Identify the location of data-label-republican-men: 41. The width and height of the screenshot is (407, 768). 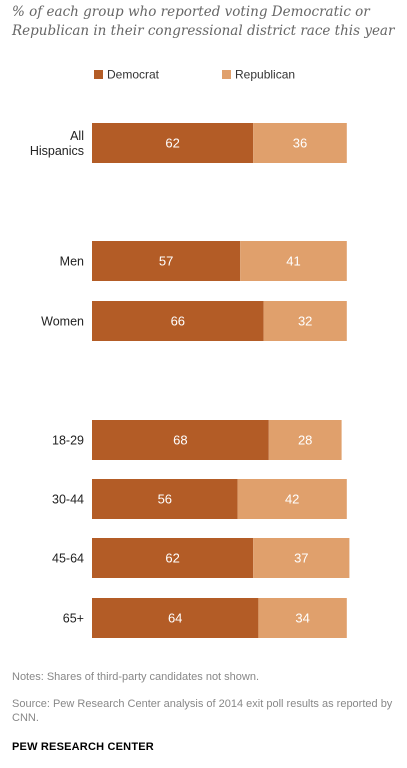
(293, 261).